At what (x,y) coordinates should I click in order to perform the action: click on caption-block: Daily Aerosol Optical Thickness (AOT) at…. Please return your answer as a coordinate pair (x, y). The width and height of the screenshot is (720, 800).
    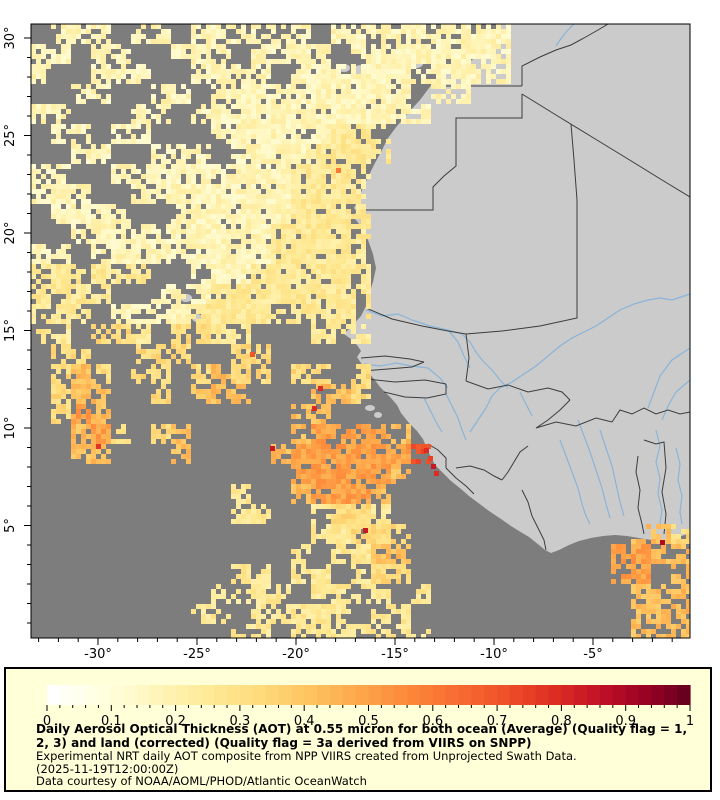
    Looking at the image, I should click on (366, 755).